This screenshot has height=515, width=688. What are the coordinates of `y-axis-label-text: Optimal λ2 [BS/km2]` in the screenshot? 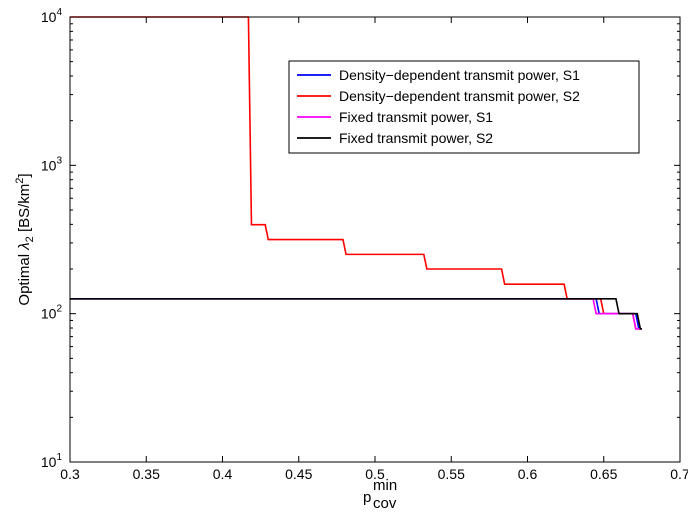 It's located at (25, 239).